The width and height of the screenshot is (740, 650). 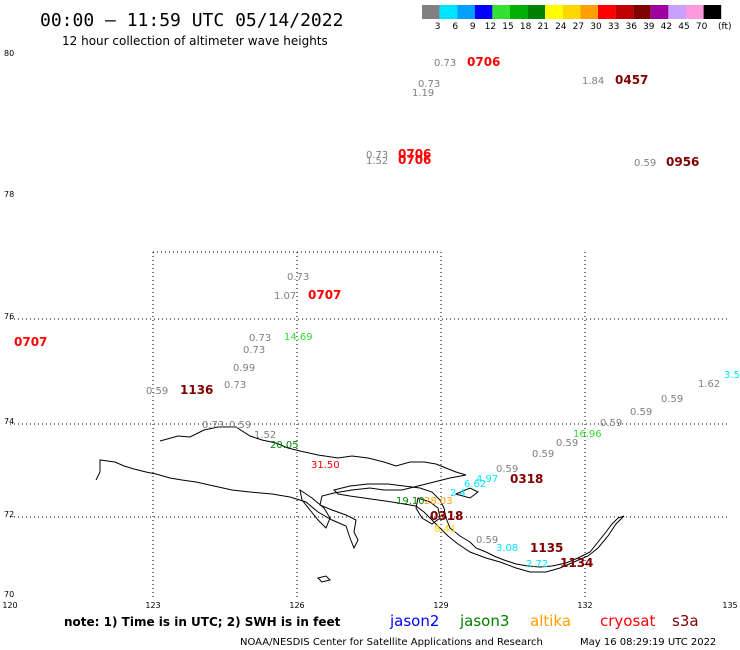 I want to click on time-label: 0457, so click(x=631, y=80).